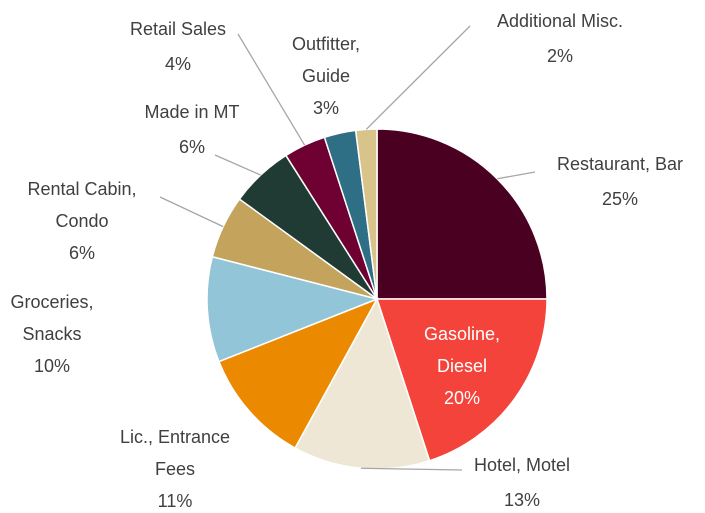 The width and height of the screenshot is (705, 513). What do you see at coordinates (326, 76) in the screenshot?
I see `label-line: Guide` at bounding box center [326, 76].